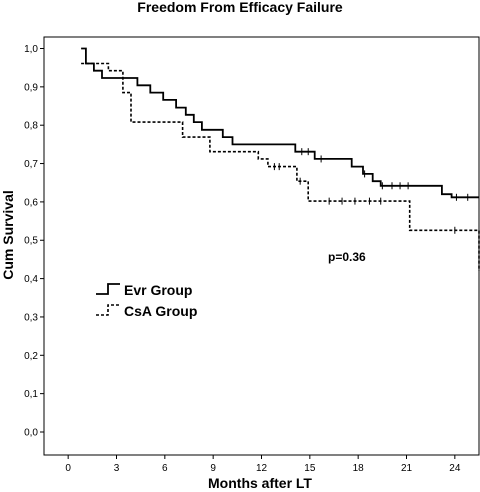 This screenshot has height=492, width=480. I want to click on y-tick-label: 0,4, so click(31, 279).